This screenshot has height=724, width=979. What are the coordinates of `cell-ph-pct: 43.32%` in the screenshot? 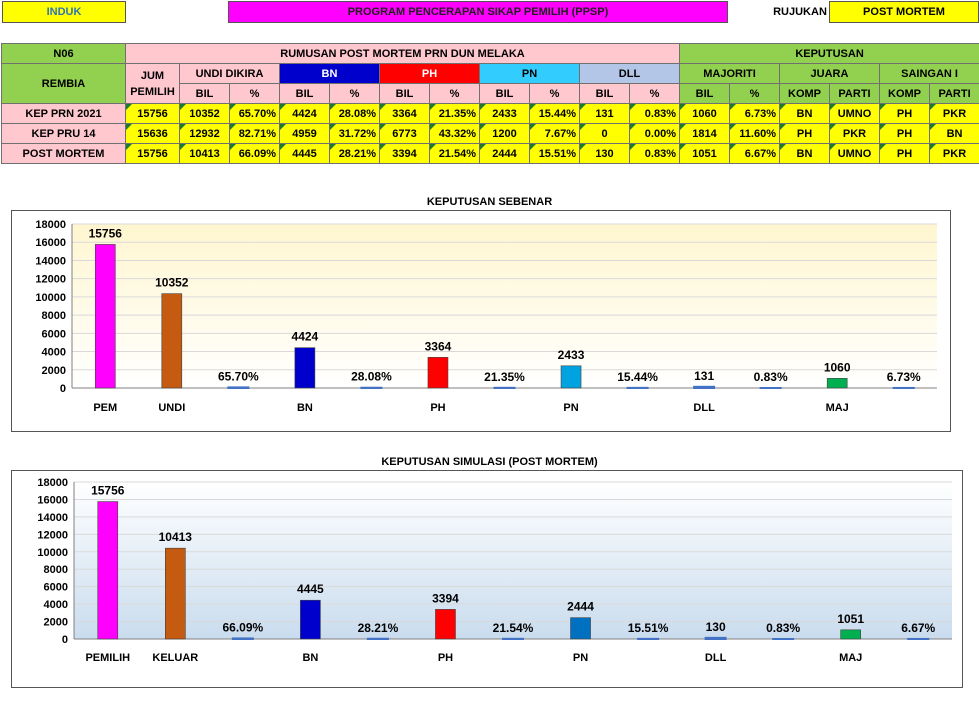 It's located at (454, 133).